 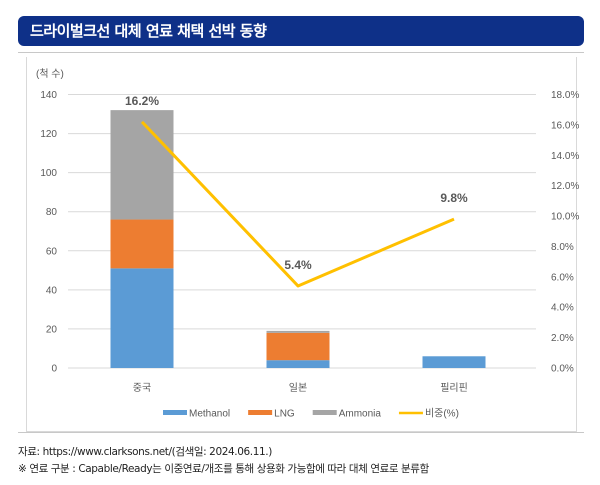 What do you see at coordinates (48, 232) in the screenshot?
I see `left-axis-ticks: 0 20 40 60 80 100 120 140` at bounding box center [48, 232].